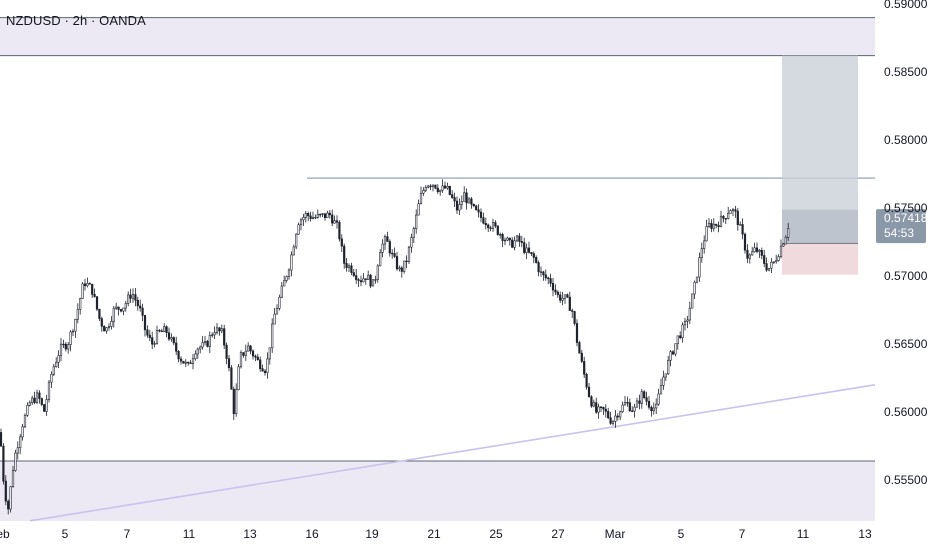 This screenshot has height=550, width=932. What do you see at coordinates (906, 208) in the screenshot?
I see `y-tick-label: 0.57500` at bounding box center [906, 208].